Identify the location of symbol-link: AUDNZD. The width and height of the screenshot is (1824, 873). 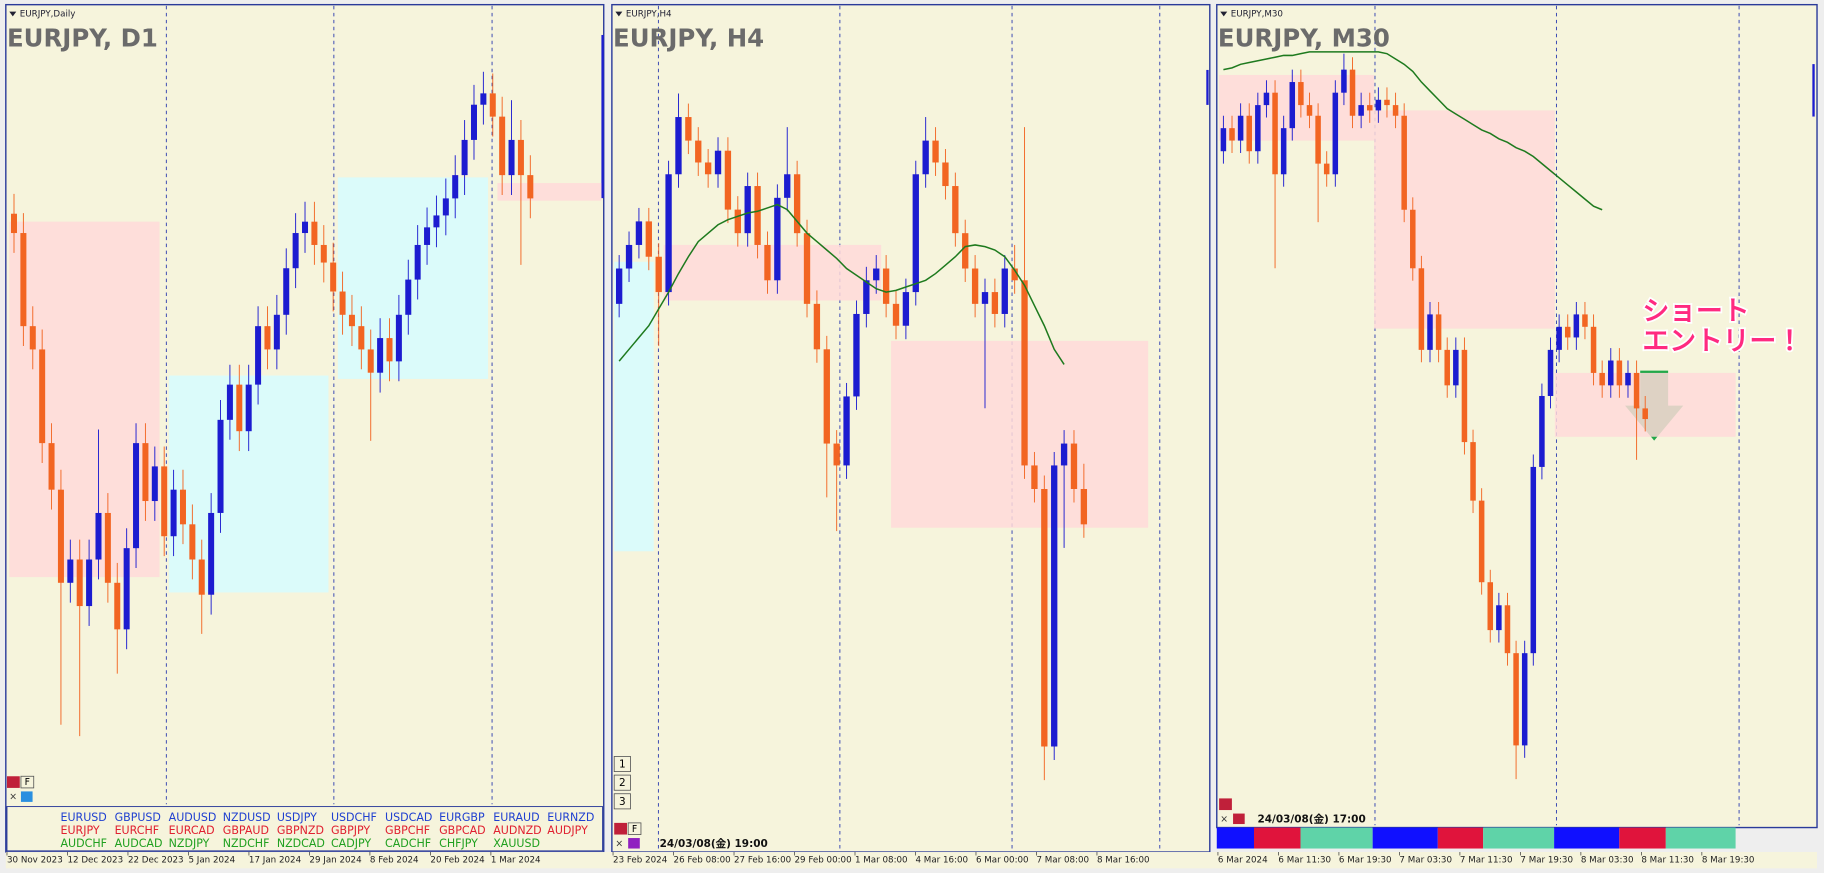
(517, 830).